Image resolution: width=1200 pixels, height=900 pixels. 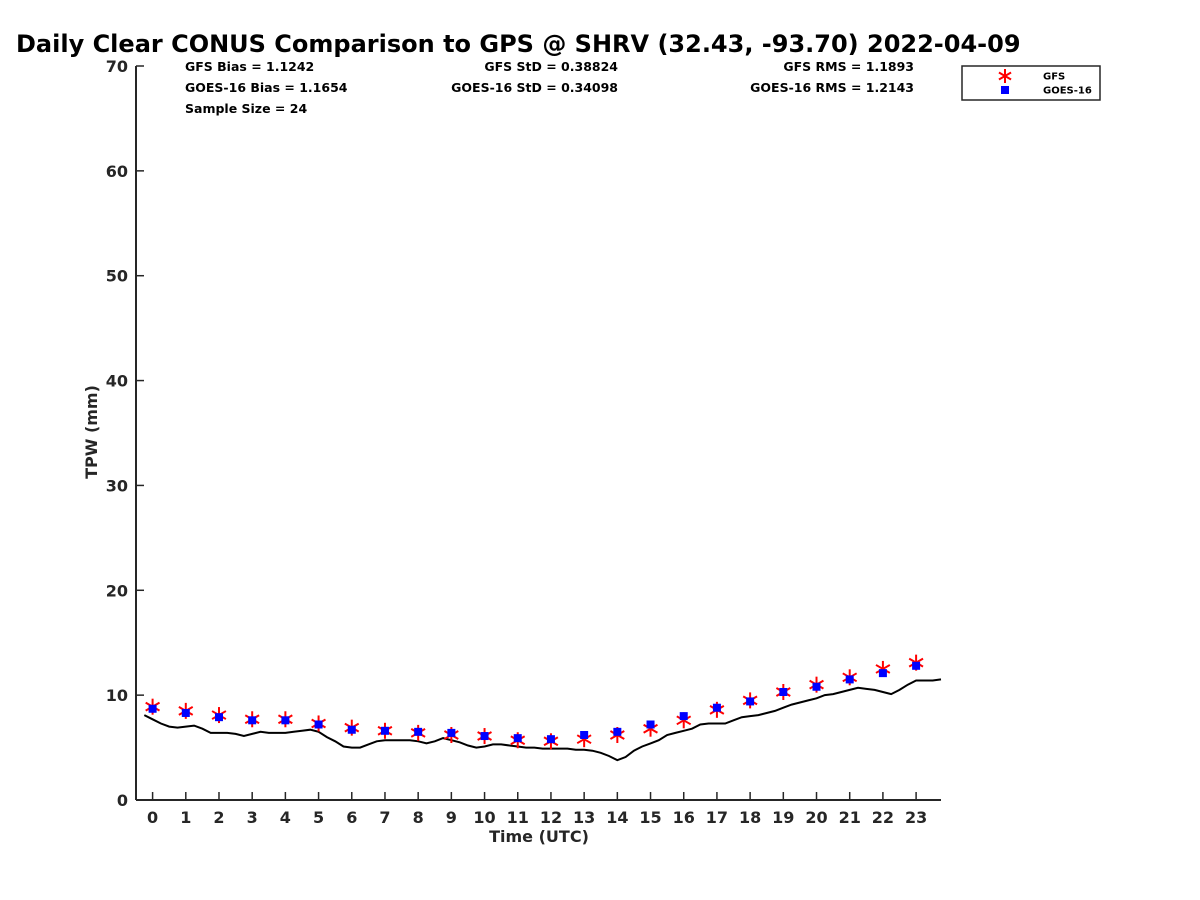 What do you see at coordinates (152, 817) in the screenshot?
I see `x-tick-label: 0` at bounding box center [152, 817].